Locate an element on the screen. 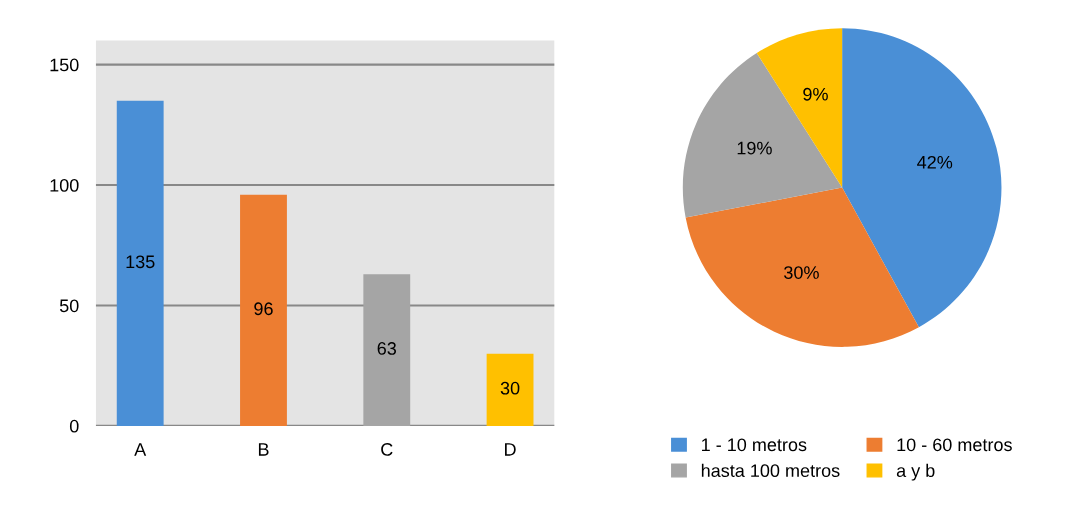 The image size is (1066, 507). data-label: 96 is located at coordinates (263, 309).